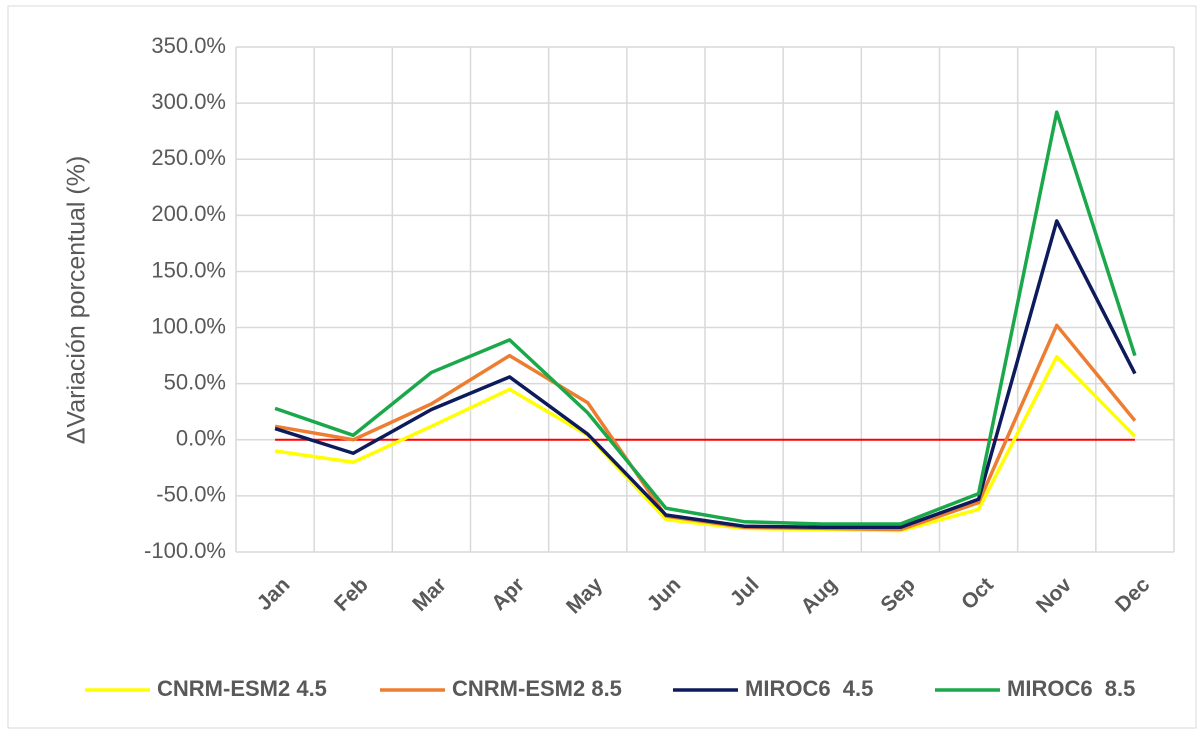 This screenshot has height=733, width=1204. I want to click on y-tick-label: -100.0%, so click(185, 550).